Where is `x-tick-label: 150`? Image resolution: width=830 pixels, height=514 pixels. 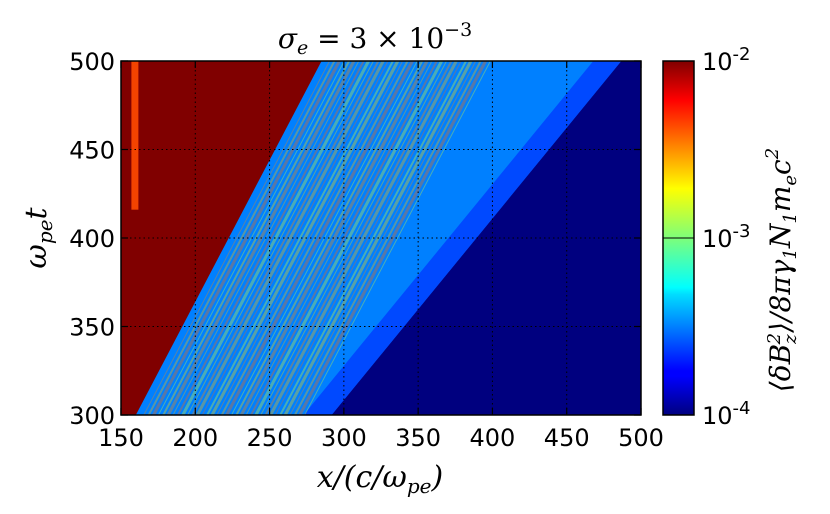 x-tick-label: 150 is located at coordinates (121, 438).